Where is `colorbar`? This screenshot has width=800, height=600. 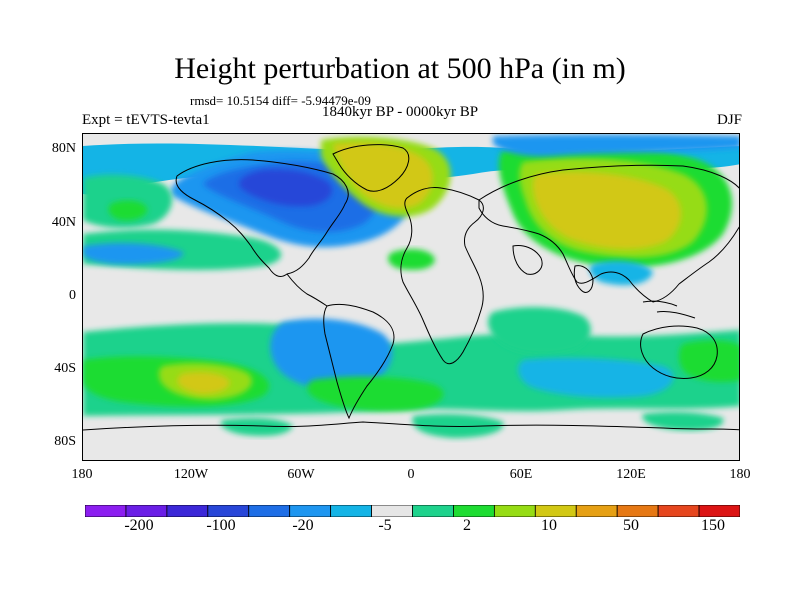
colorbar is located at coordinates (412, 511).